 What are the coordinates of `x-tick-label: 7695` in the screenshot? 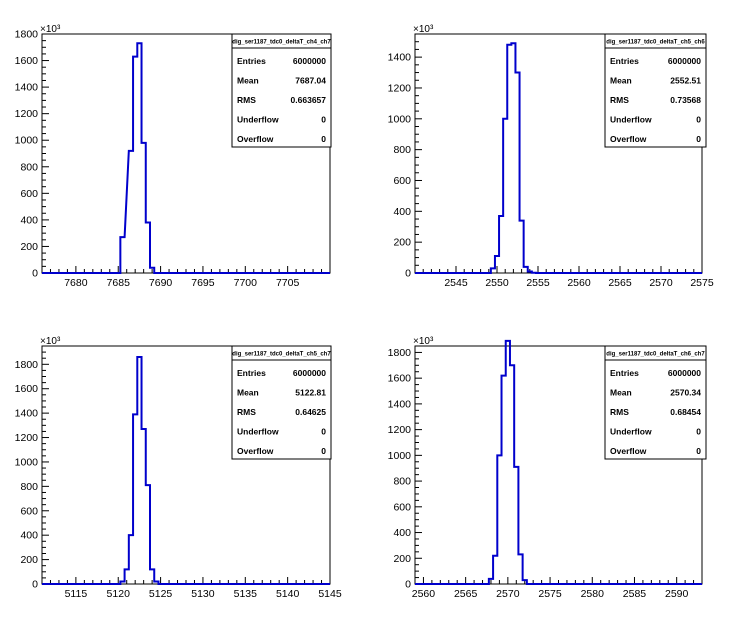 It's located at (203, 283).